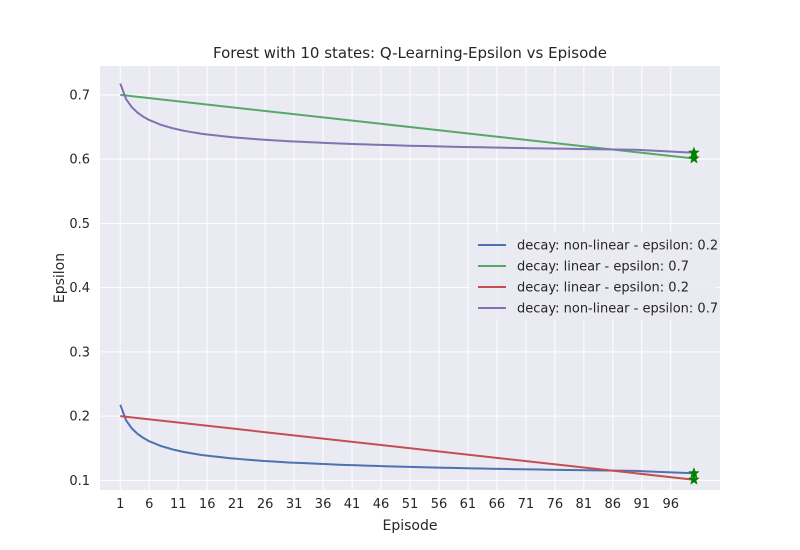 The height and width of the screenshot is (550, 800). What do you see at coordinates (410, 526) in the screenshot?
I see `x-axis-title: Episode` at bounding box center [410, 526].